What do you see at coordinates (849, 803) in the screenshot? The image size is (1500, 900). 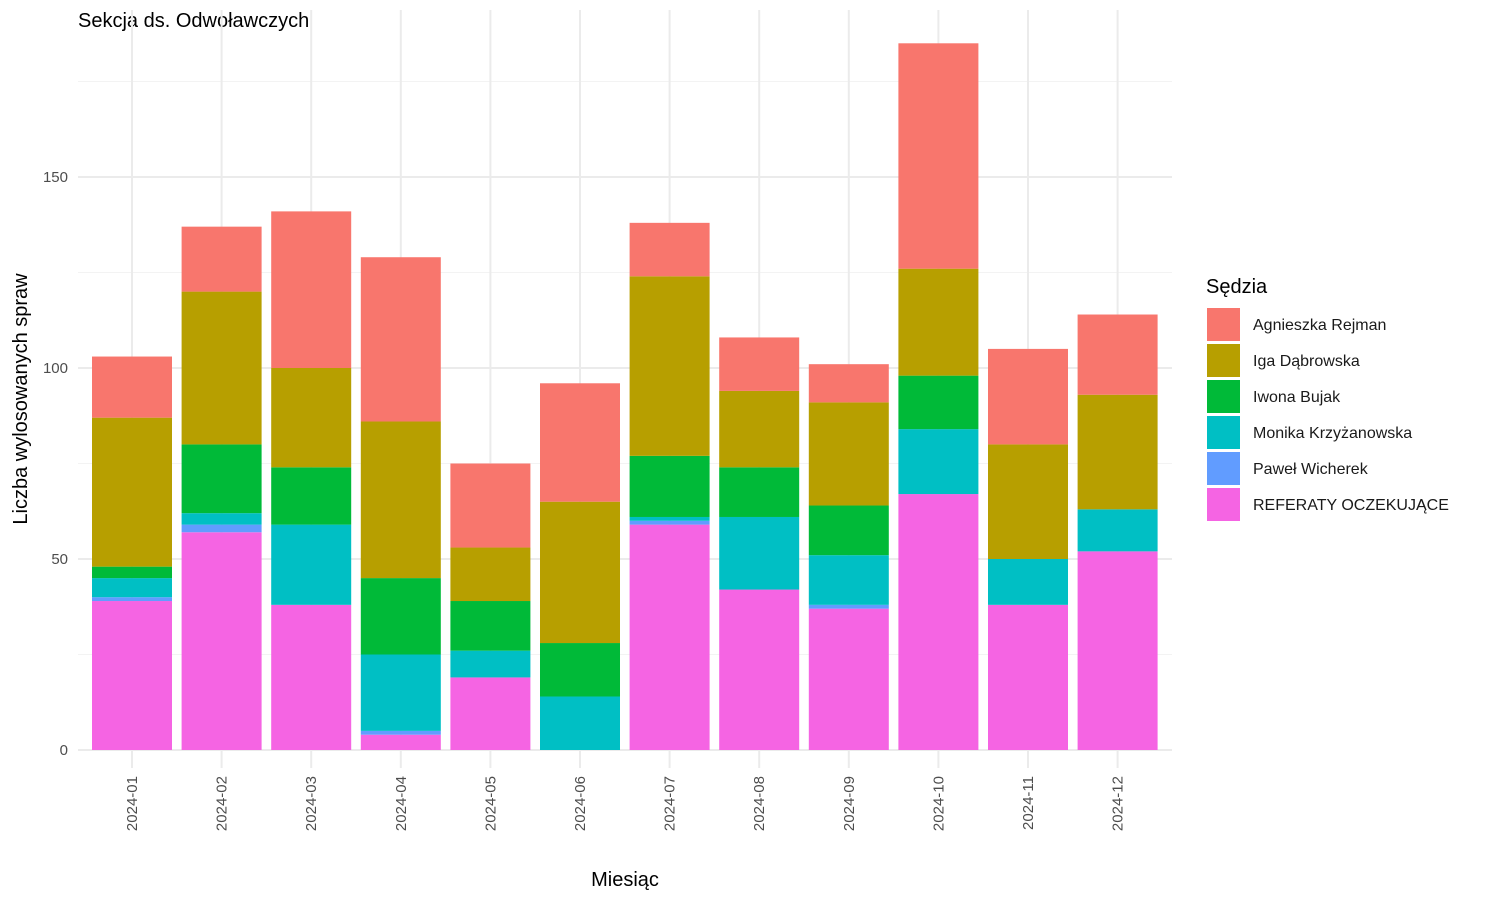 I see `x-tick-label: 2024-09` at bounding box center [849, 803].